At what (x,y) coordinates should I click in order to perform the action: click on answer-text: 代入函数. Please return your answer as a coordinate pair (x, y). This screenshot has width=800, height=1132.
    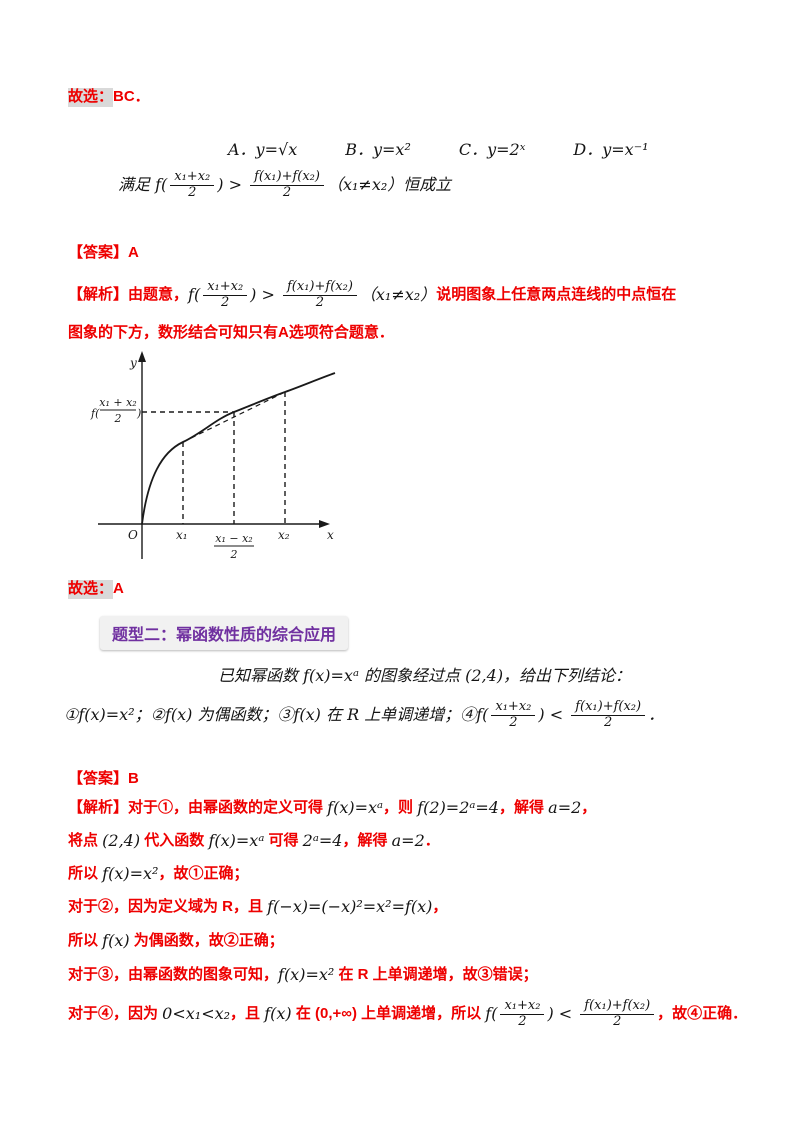
    Looking at the image, I should click on (174, 840).